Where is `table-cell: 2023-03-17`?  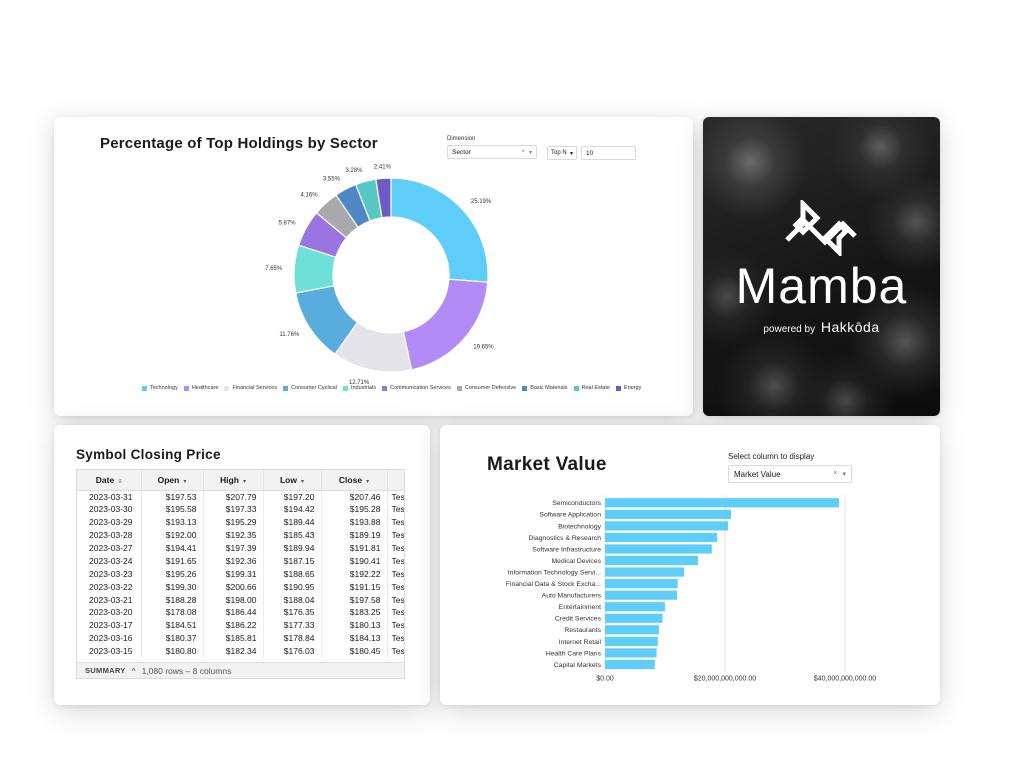
table-cell: 2023-03-17 is located at coordinates (109, 625).